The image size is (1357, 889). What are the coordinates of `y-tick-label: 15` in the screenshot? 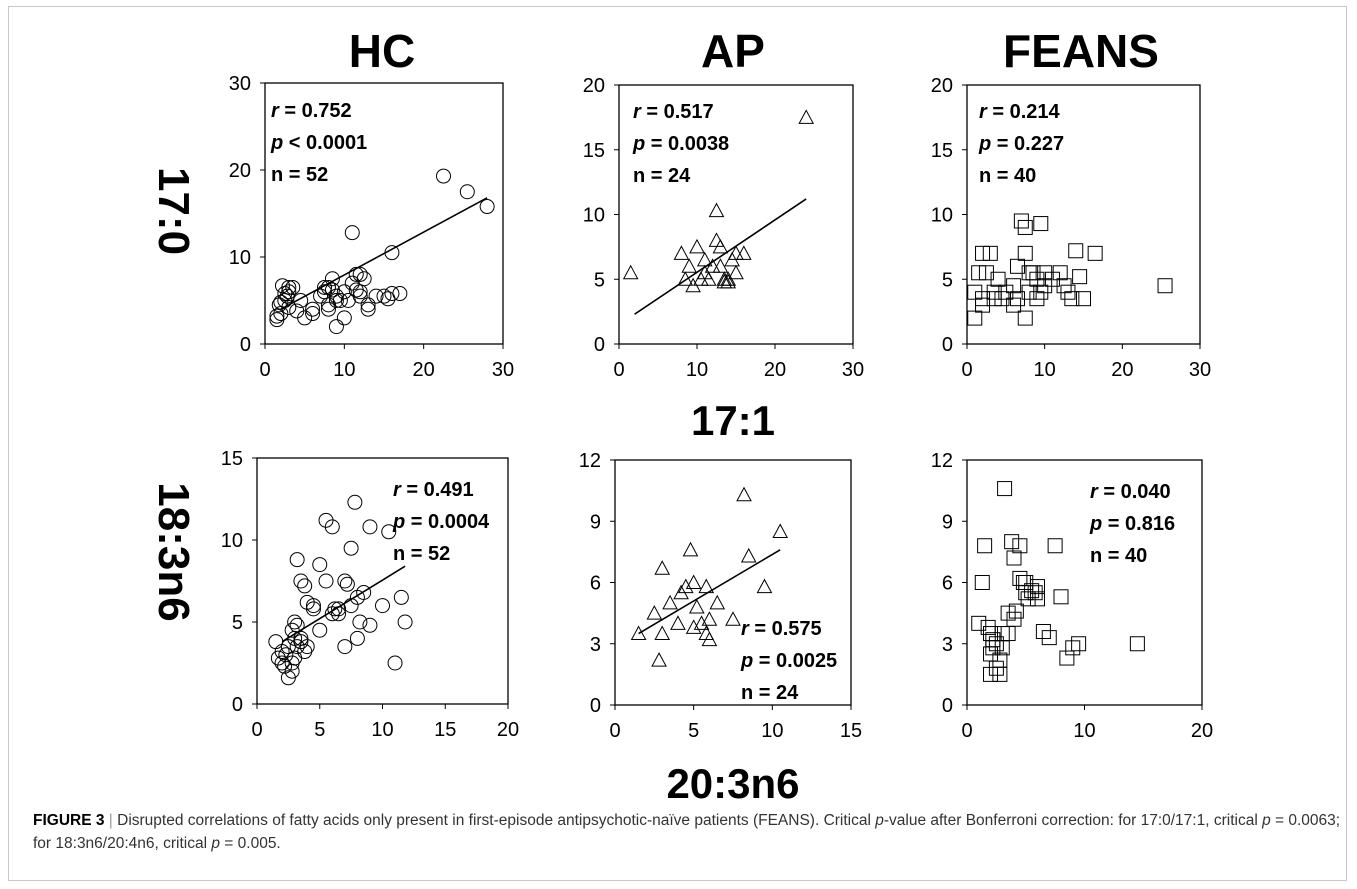 It's located at (594, 151).